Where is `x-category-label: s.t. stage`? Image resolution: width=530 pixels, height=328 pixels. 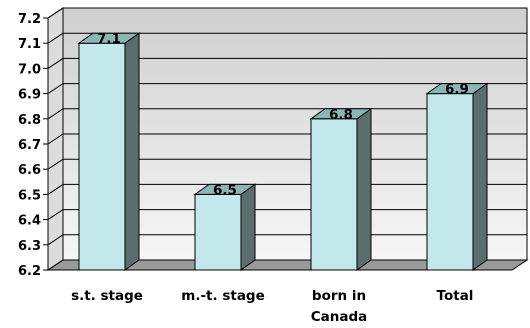 x-category-label: s.t. stage is located at coordinates (107, 296).